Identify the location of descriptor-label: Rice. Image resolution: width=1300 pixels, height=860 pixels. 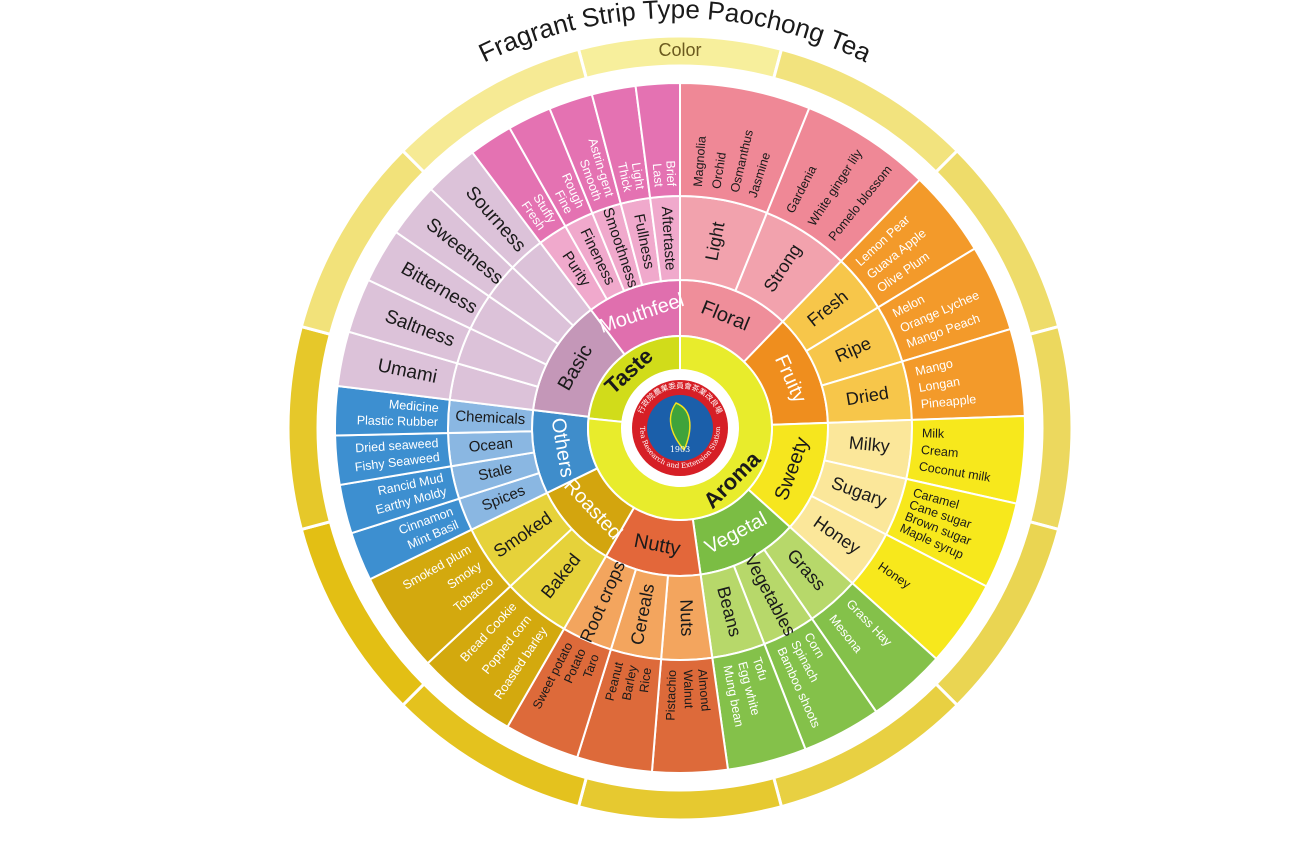
(645, 680).